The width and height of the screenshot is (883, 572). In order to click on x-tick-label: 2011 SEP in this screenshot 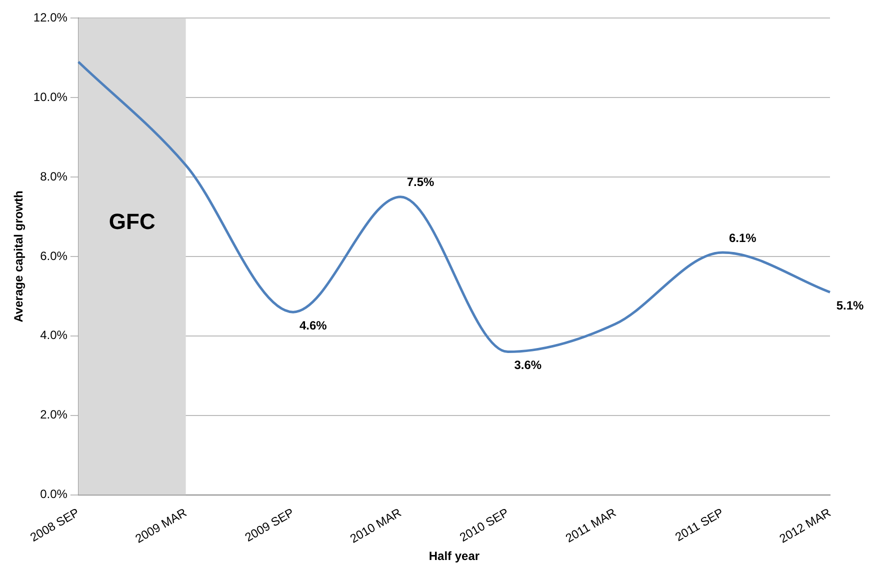, I will do `click(699, 524)`.